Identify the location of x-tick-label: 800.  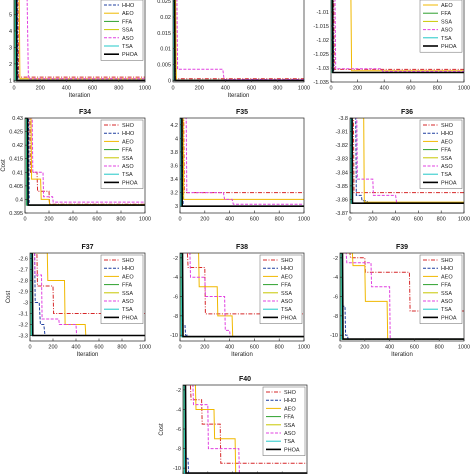
(279, 220).